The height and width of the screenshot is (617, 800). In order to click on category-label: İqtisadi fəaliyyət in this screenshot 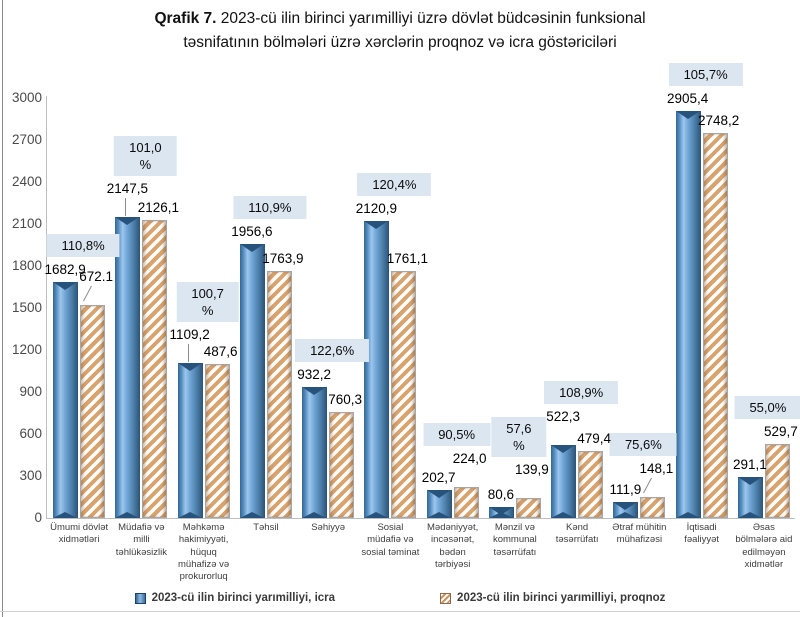, I will do `click(702, 534)`.